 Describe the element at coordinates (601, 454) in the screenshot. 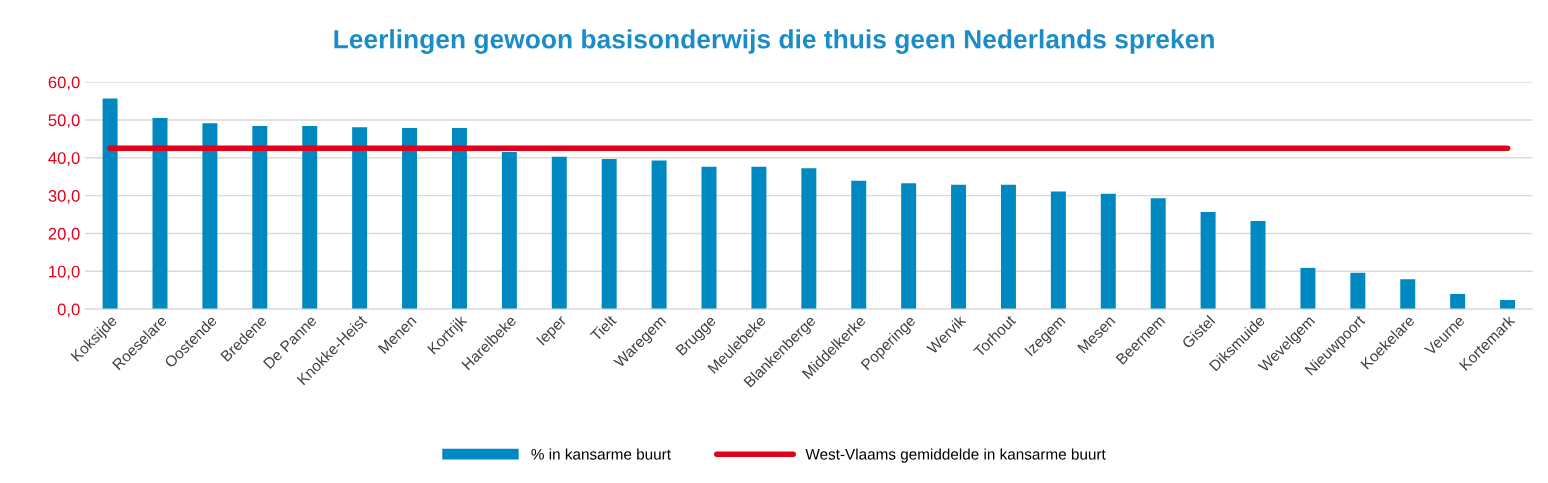

I see `legend-label: % in kansarme buurt` at that location.